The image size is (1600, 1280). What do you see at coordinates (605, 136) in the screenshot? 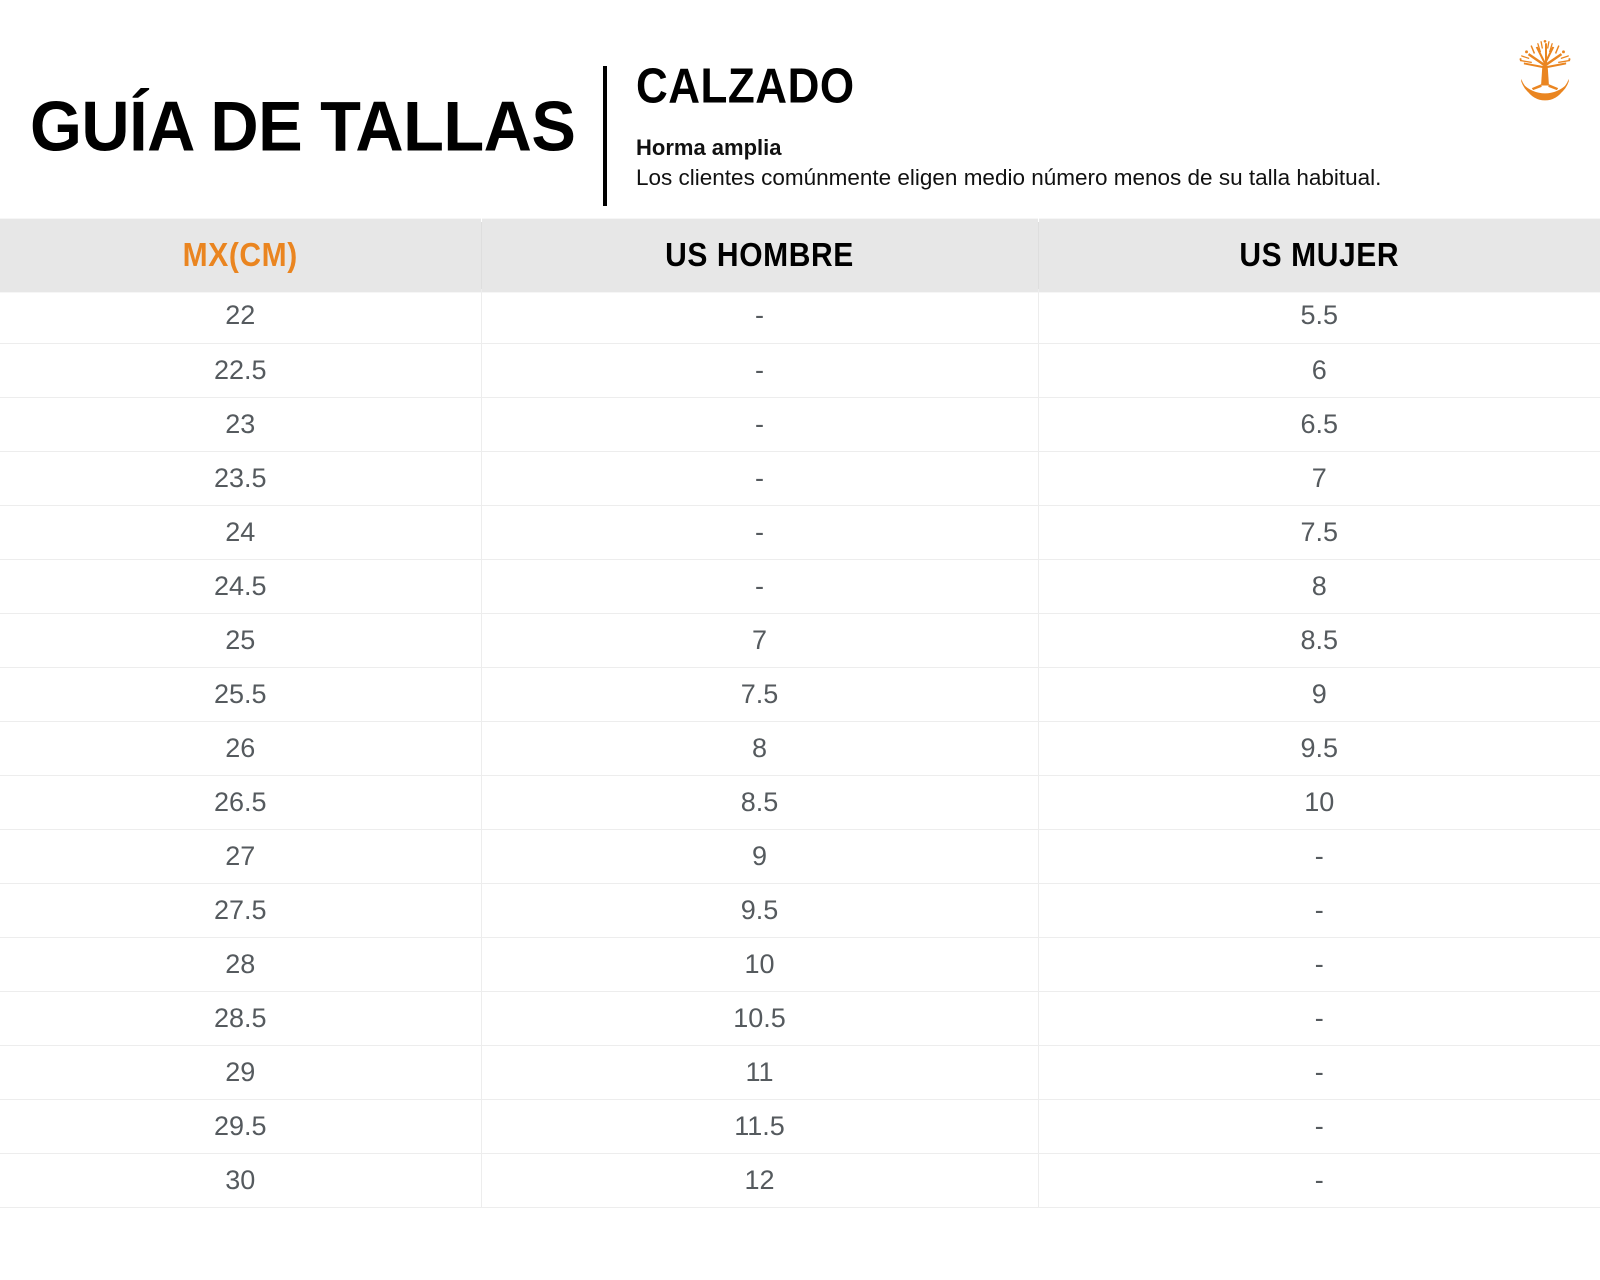
I see `header-vertical-divider` at bounding box center [605, 136].